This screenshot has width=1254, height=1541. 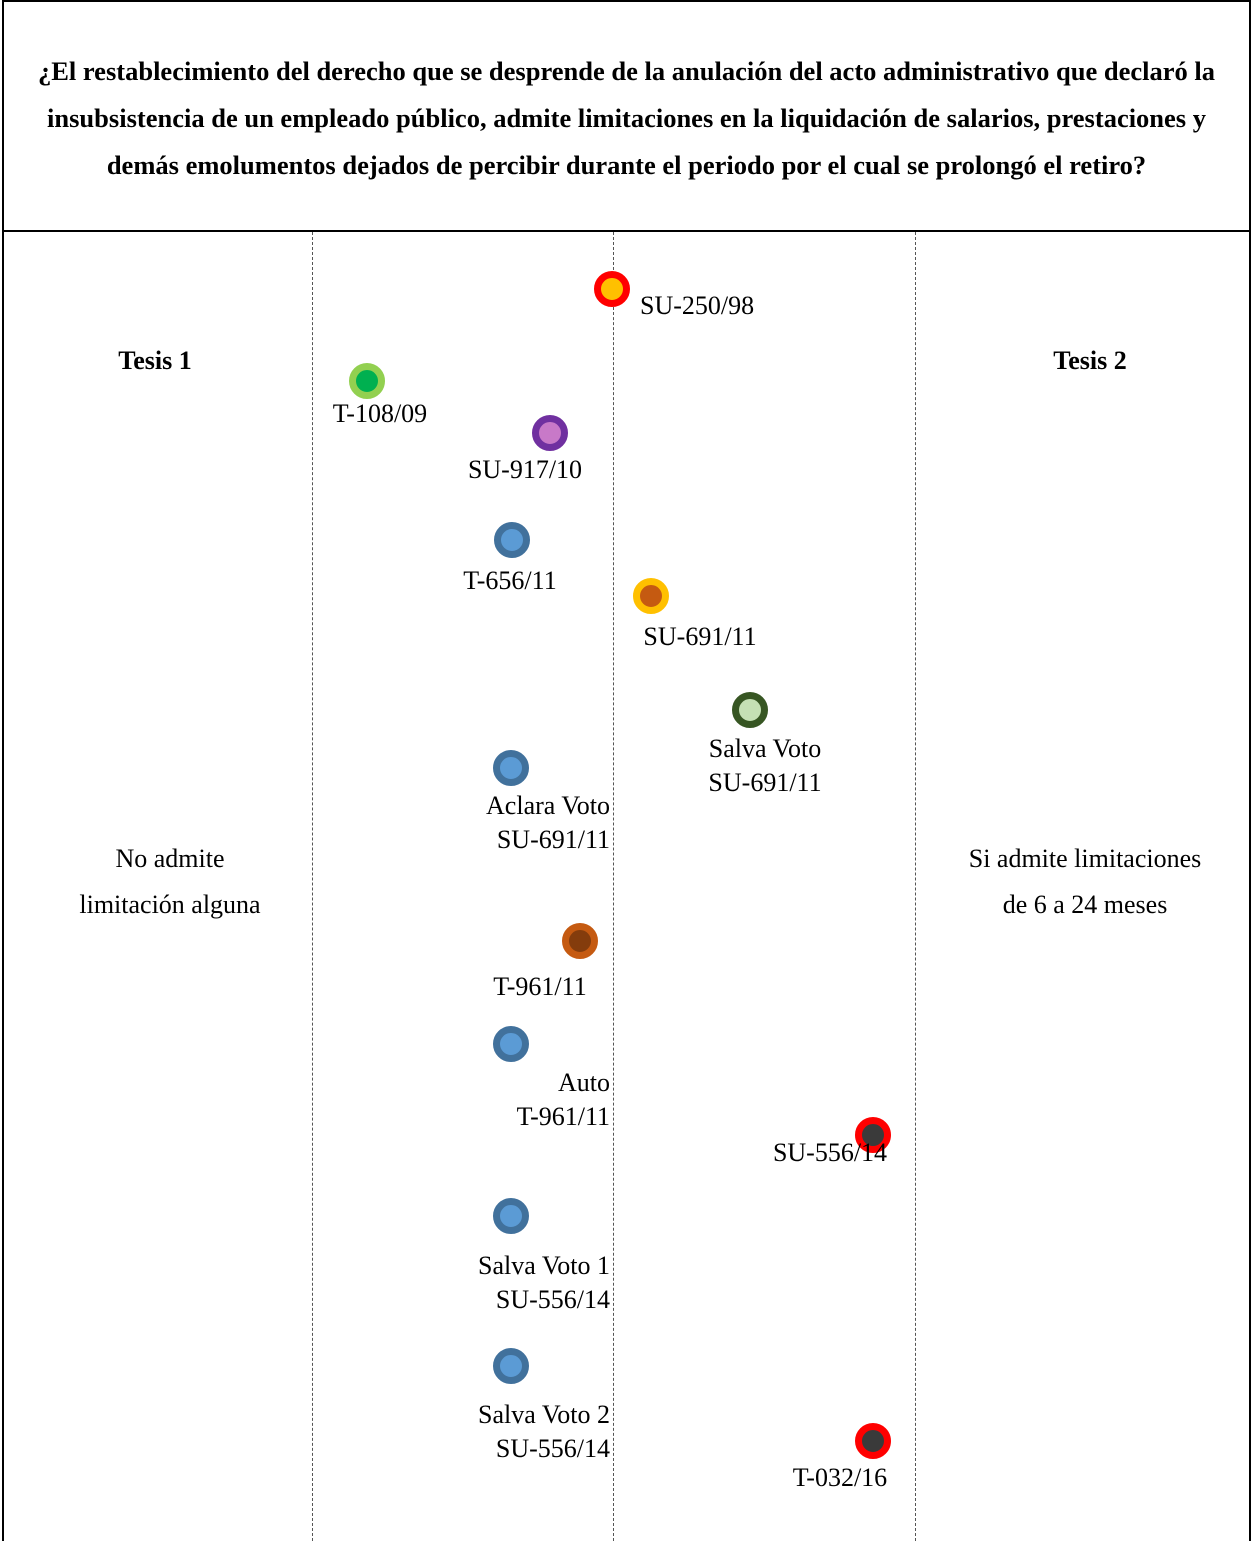 What do you see at coordinates (380, 413) in the screenshot?
I see `ruling-label: T-108/09` at bounding box center [380, 413].